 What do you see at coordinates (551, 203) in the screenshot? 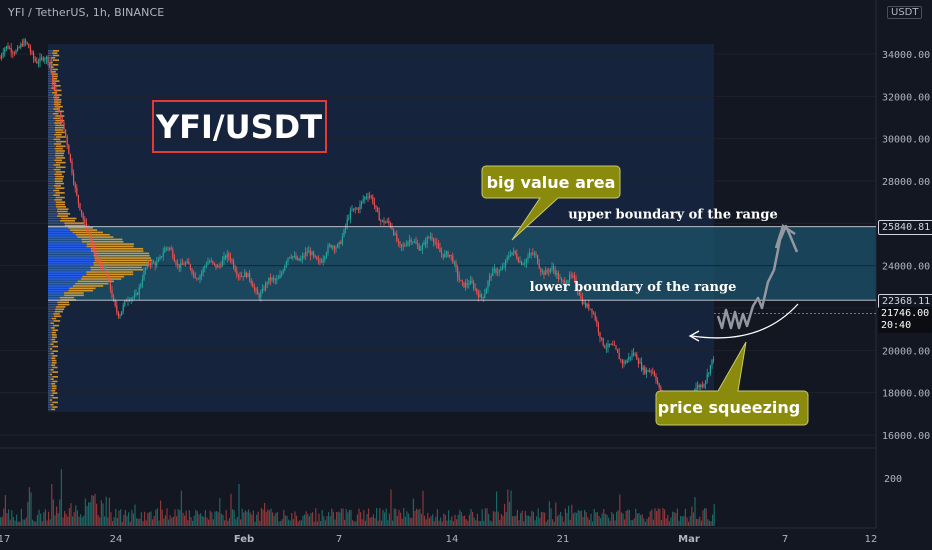
I see `callout-value-area` at bounding box center [551, 203].